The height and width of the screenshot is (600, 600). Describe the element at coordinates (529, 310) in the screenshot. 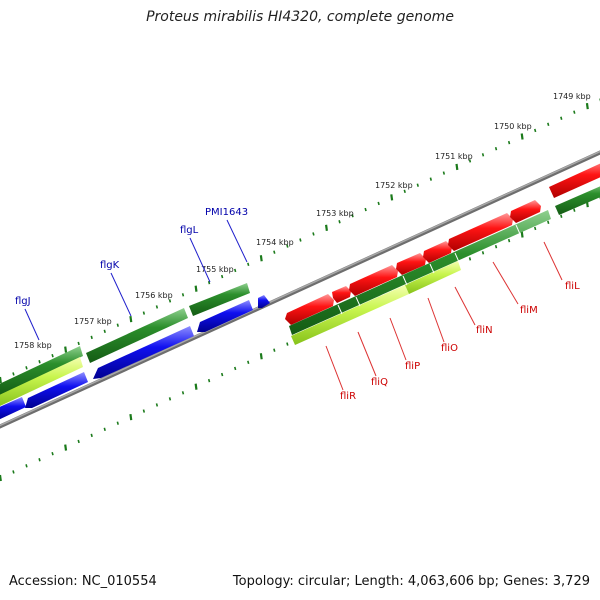

I see `gene-label: fliM` at that location.